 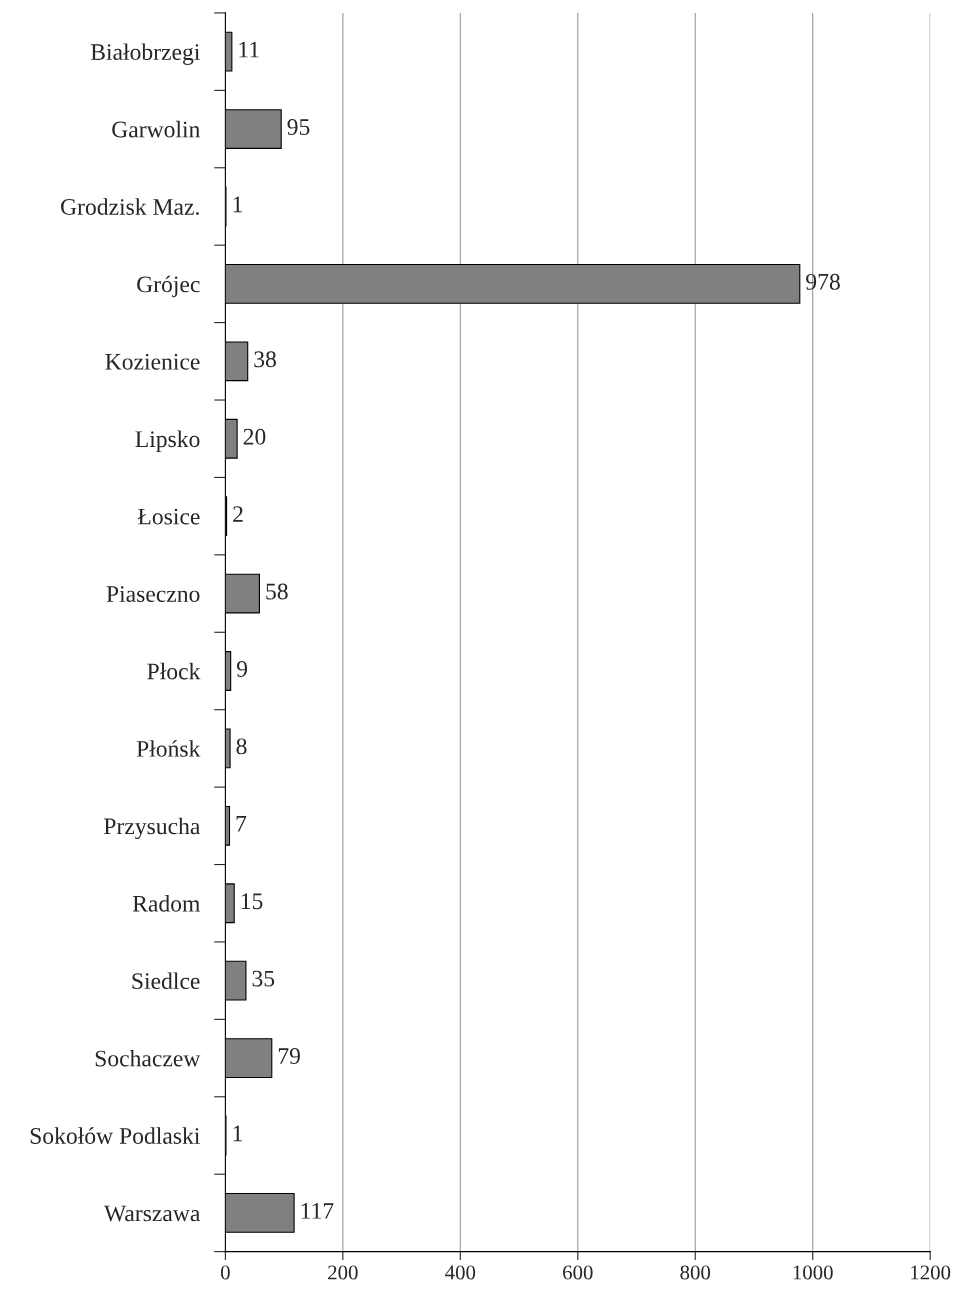 I want to click on data-label: 2, so click(x=238, y=514).